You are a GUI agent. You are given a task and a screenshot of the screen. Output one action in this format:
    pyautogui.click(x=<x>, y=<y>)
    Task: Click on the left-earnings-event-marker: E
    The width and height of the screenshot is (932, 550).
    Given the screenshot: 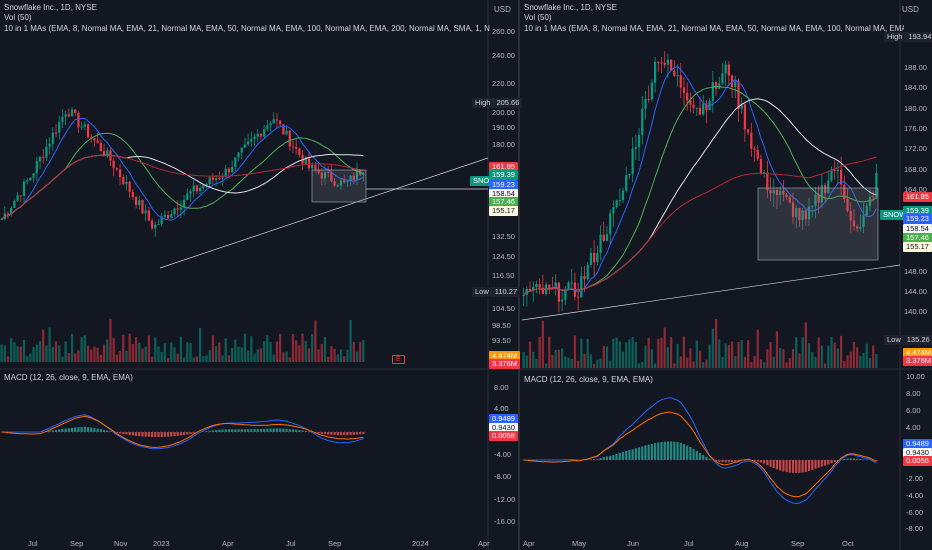 What is the action you would take?
    pyautogui.click(x=398, y=359)
    